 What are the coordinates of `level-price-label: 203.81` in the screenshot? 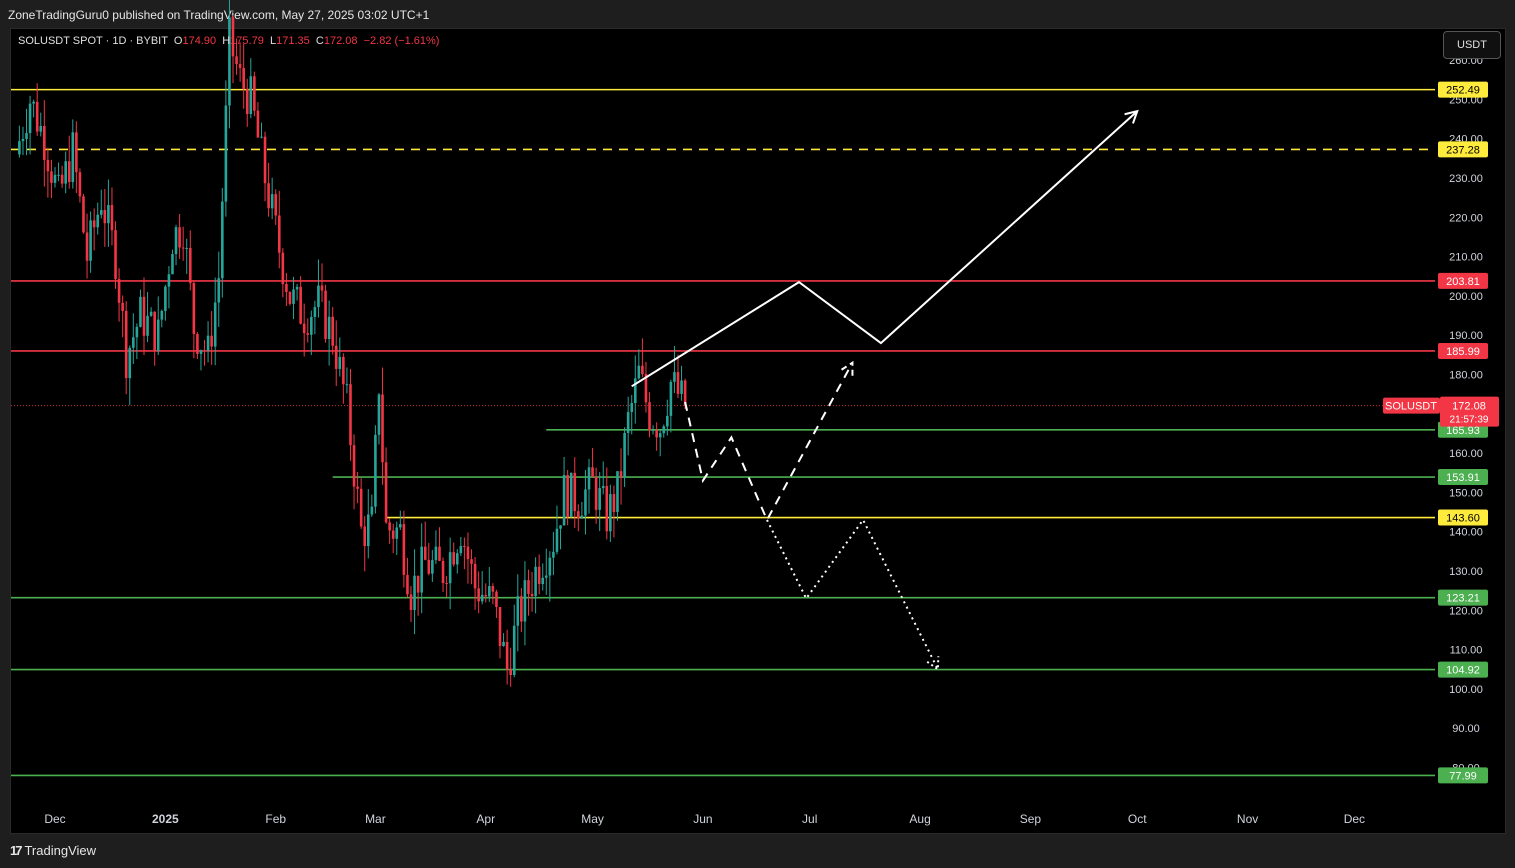 It's located at (1463, 282).